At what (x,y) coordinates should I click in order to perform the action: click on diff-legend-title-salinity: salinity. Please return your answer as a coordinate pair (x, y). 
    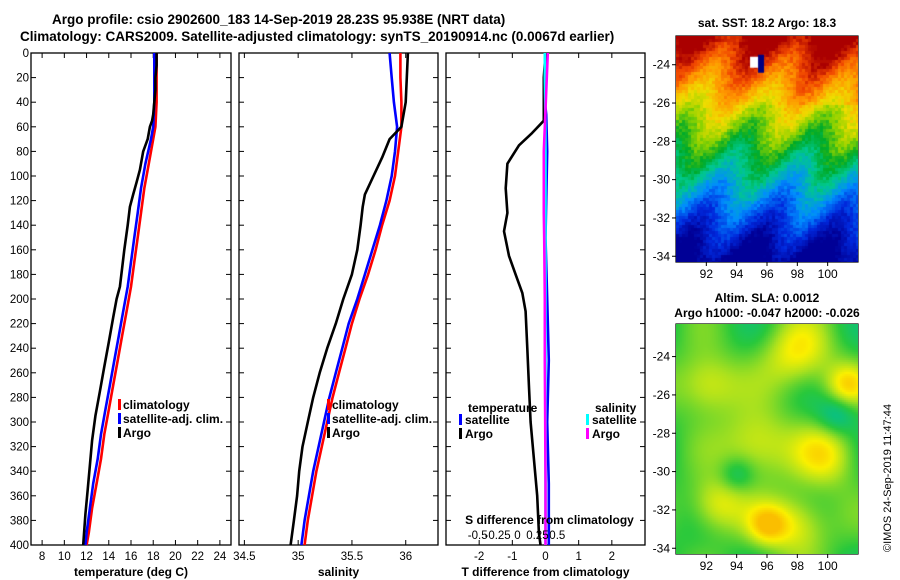
    Looking at the image, I should click on (616, 408).